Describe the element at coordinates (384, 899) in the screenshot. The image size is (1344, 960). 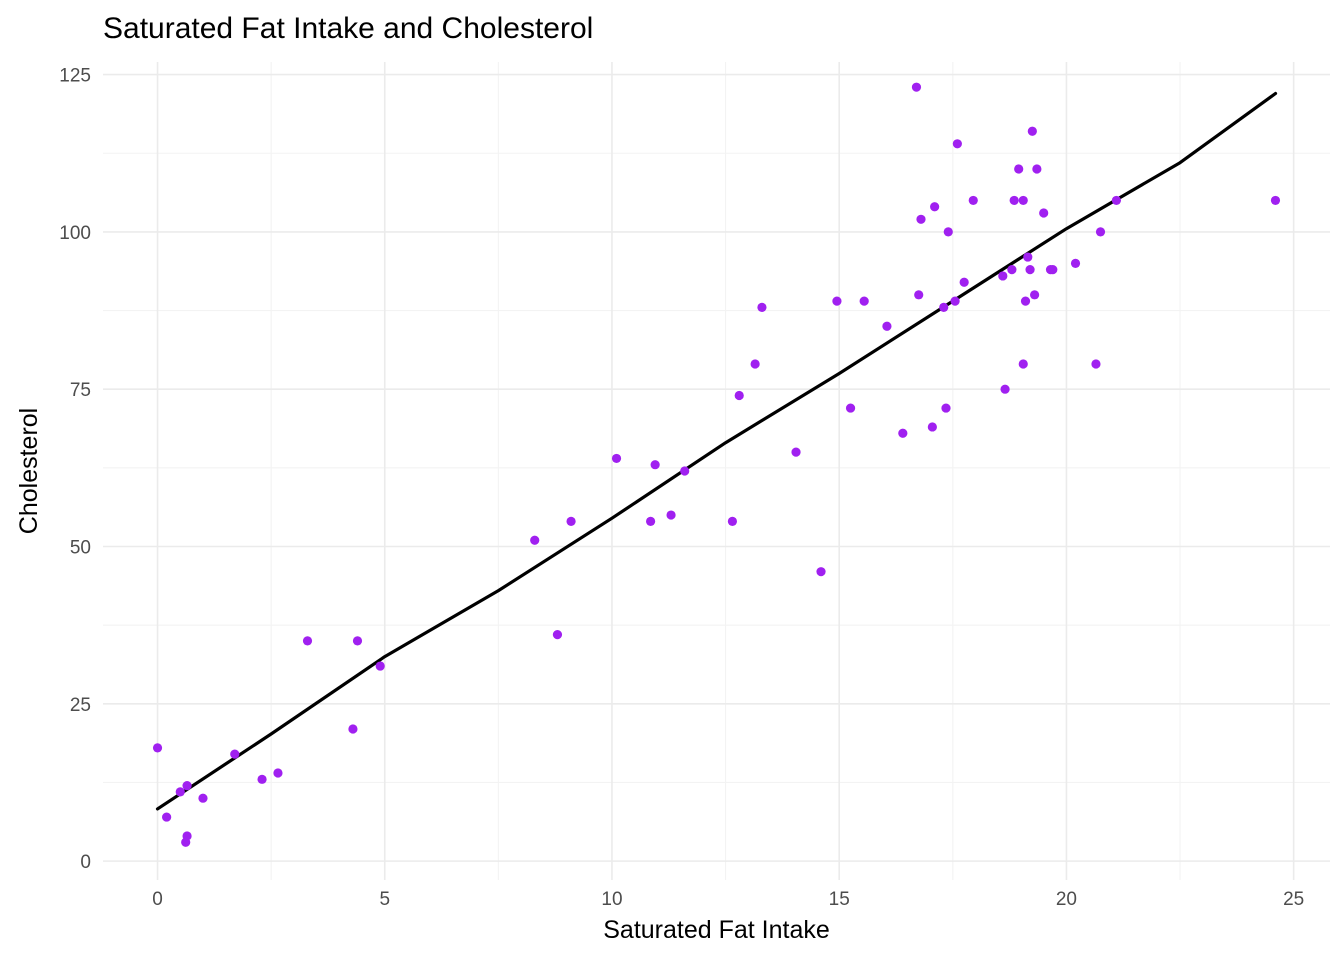
I see `x-tick-label: 5` at that location.